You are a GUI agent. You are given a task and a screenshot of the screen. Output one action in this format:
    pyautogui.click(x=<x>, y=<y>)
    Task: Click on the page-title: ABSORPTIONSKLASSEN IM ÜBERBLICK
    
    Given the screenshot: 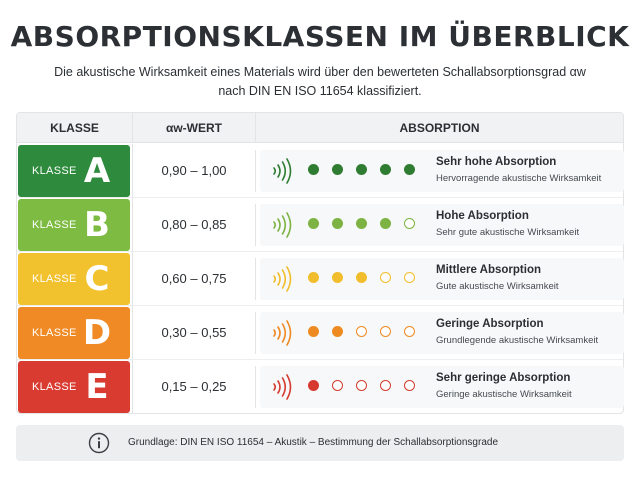 What is the action you would take?
    pyautogui.click(x=320, y=36)
    